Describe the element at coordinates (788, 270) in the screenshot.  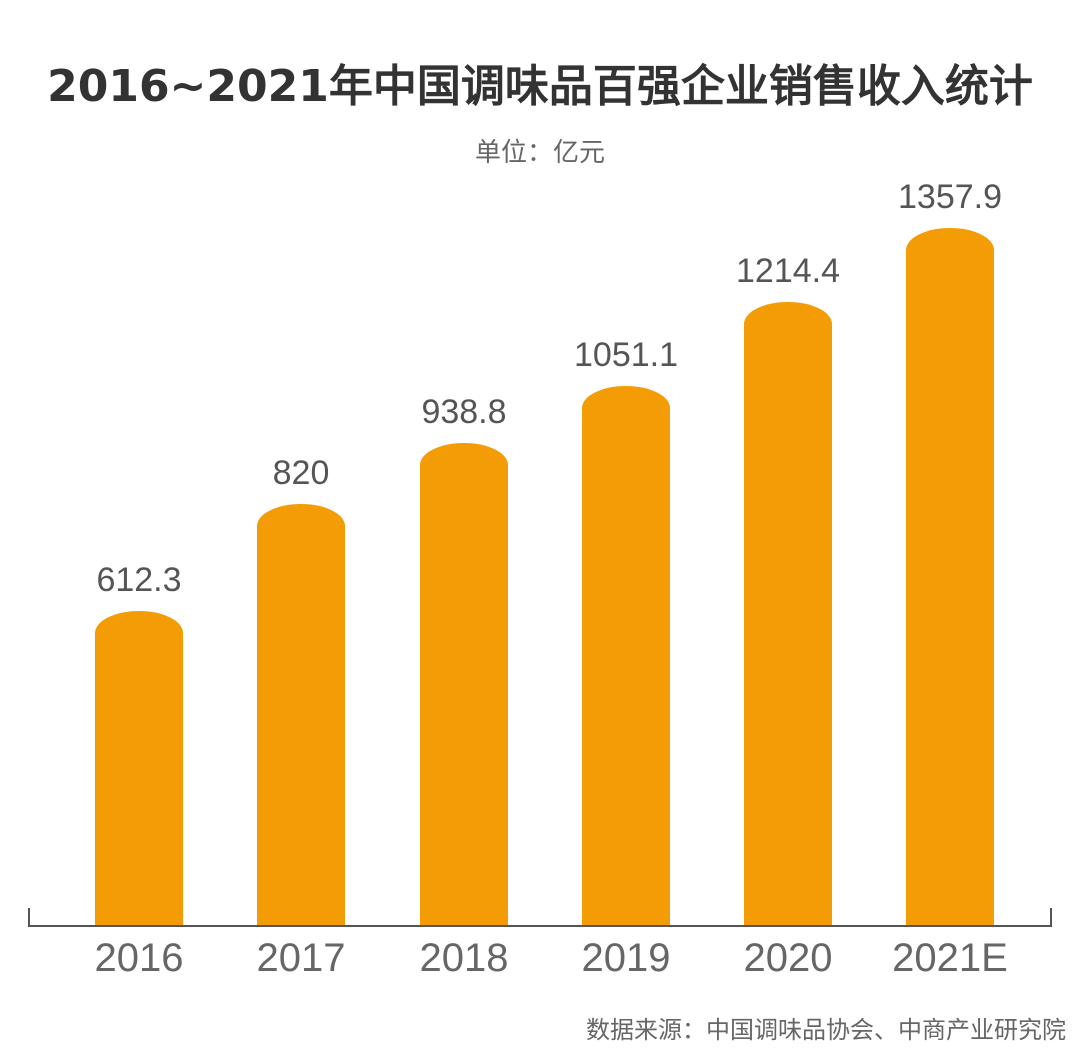
I see `value-label: 1214.4` at that location.